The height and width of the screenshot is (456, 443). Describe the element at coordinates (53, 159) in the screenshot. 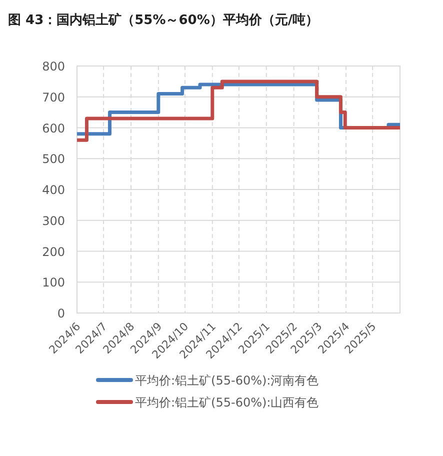

I see `y-tick-label: 500` at that location.